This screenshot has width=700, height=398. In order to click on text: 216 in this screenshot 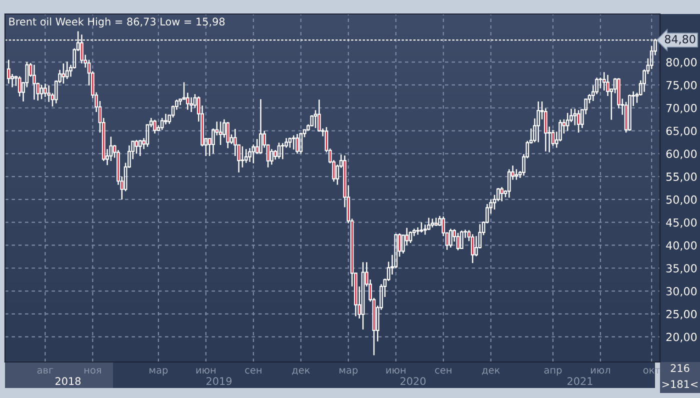, I will do `click(680, 368)`.